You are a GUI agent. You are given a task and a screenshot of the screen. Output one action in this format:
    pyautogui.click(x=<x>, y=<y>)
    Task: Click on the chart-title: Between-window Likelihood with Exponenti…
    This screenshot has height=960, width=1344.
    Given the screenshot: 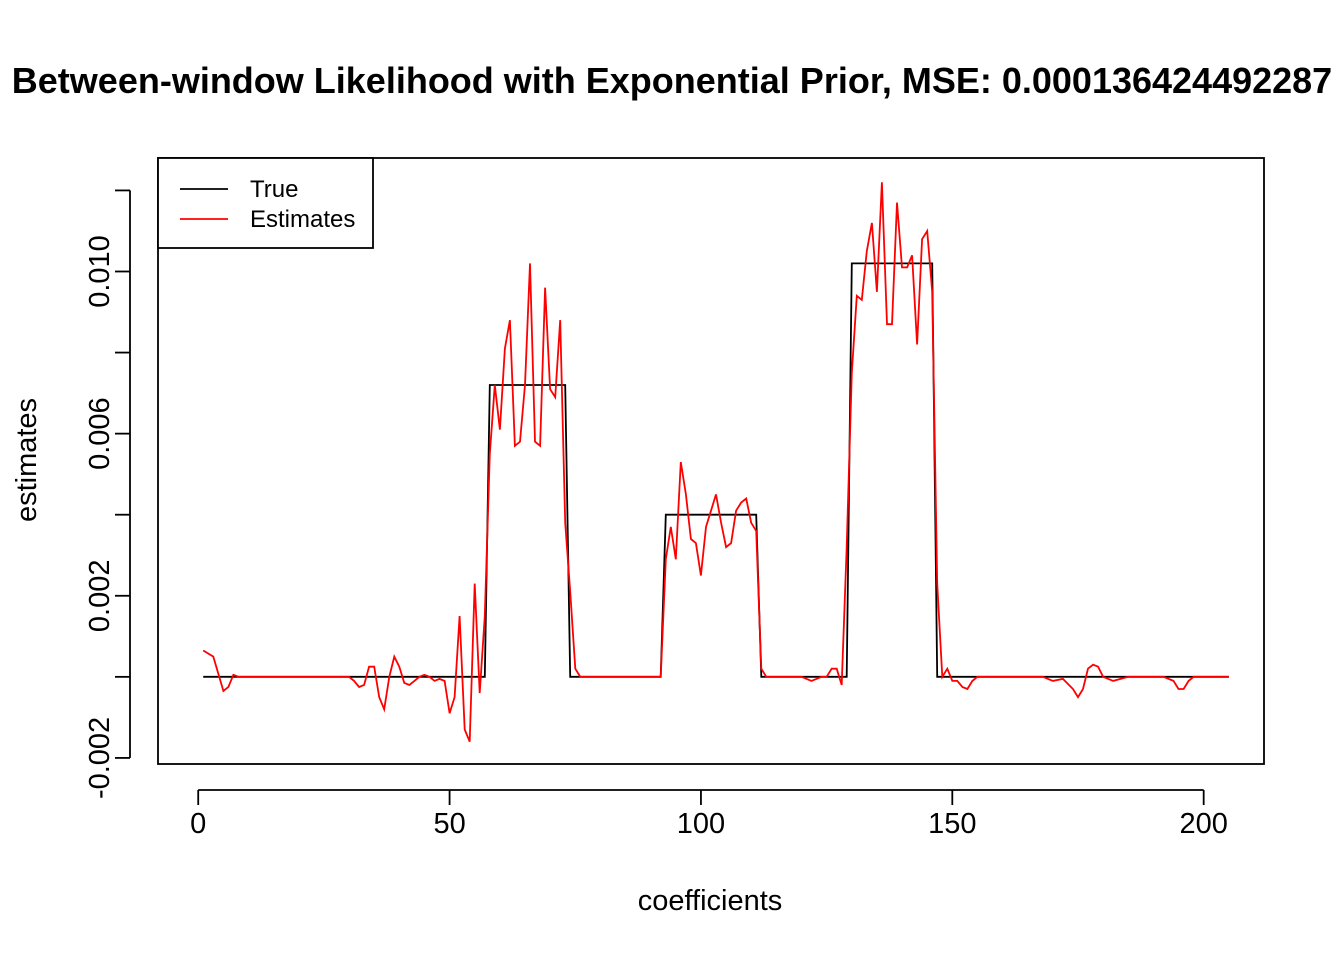 What is the action you would take?
    pyautogui.click(x=672, y=80)
    